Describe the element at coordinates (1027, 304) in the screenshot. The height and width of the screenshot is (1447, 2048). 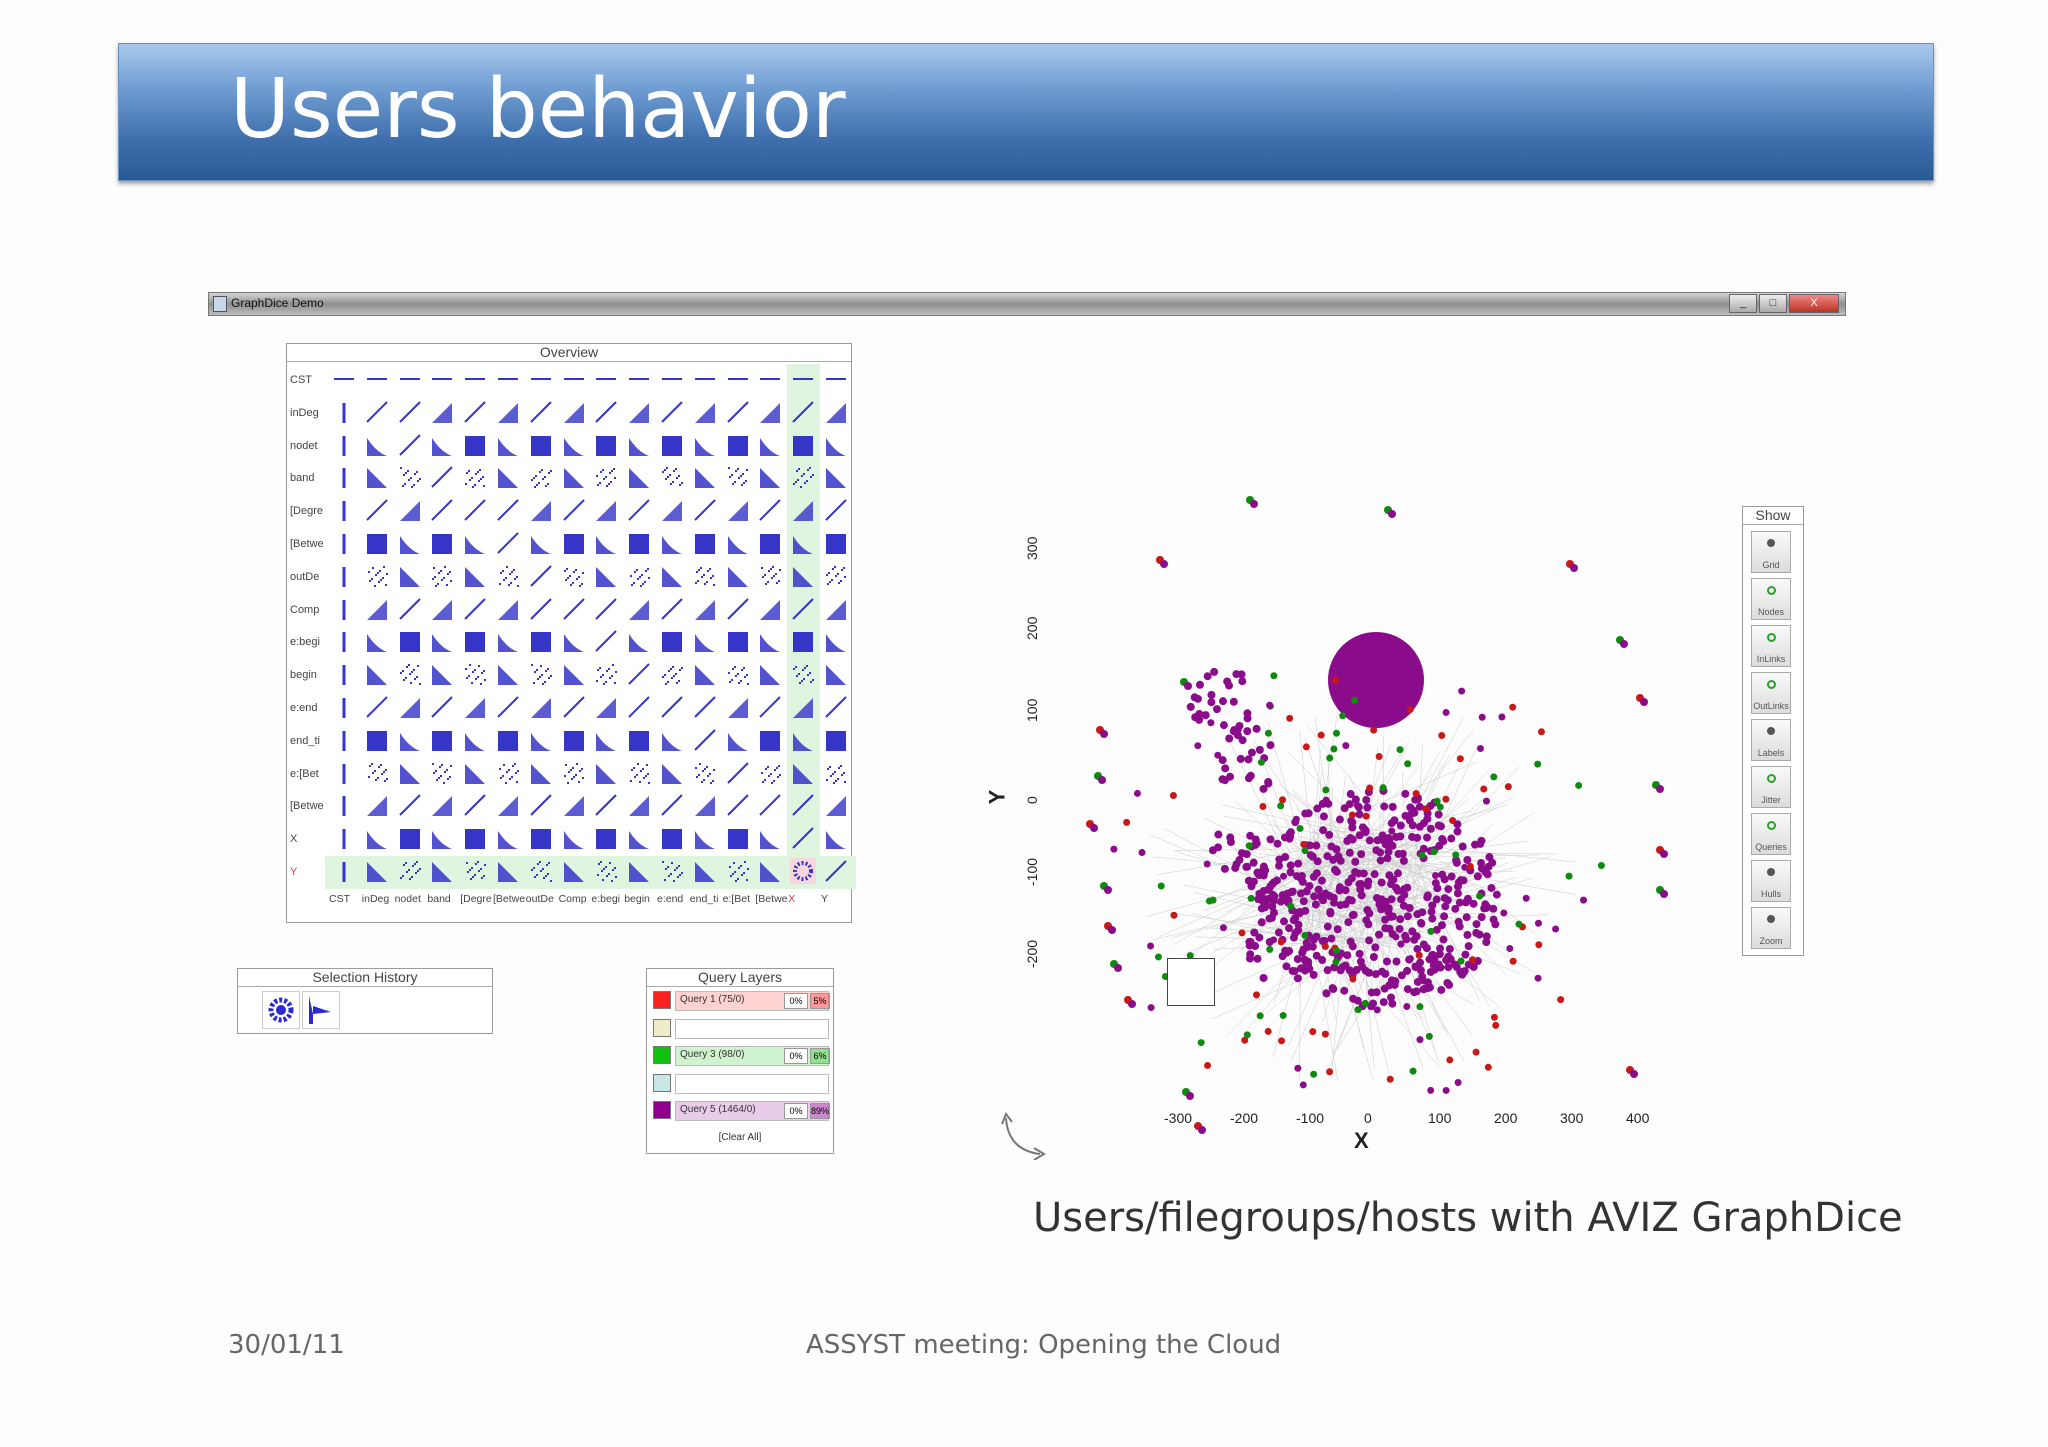
I see `app-window-titlebar: GraphDice Demo _ □ X` at that location.